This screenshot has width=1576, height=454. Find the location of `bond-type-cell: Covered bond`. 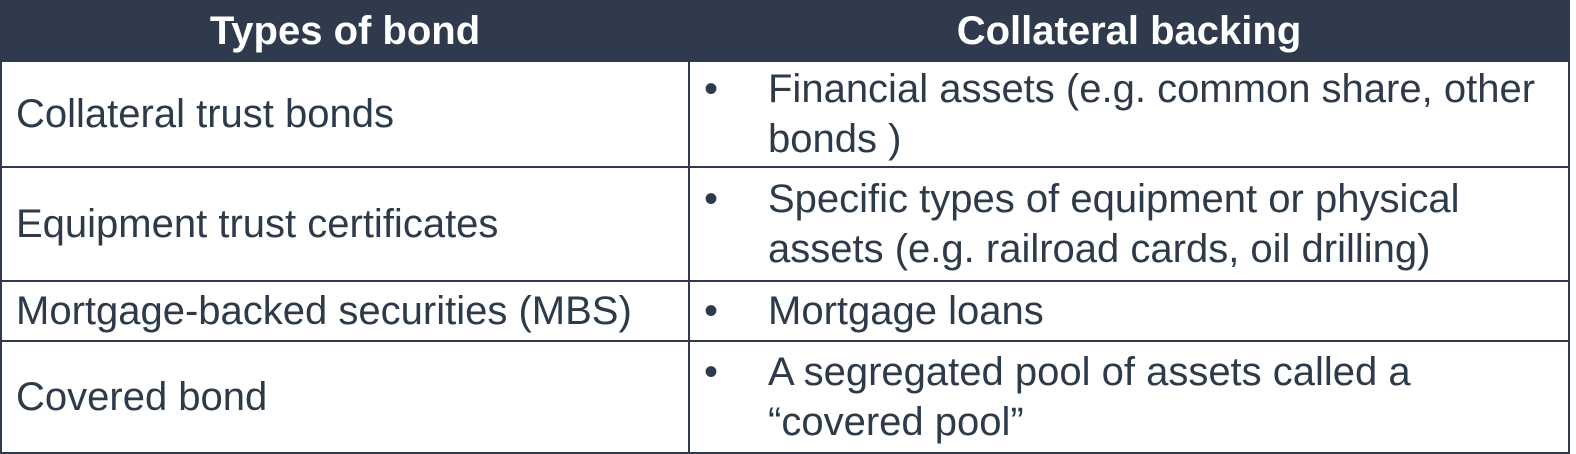

bond-type-cell: Covered bond is located at coordinates (345, 397).